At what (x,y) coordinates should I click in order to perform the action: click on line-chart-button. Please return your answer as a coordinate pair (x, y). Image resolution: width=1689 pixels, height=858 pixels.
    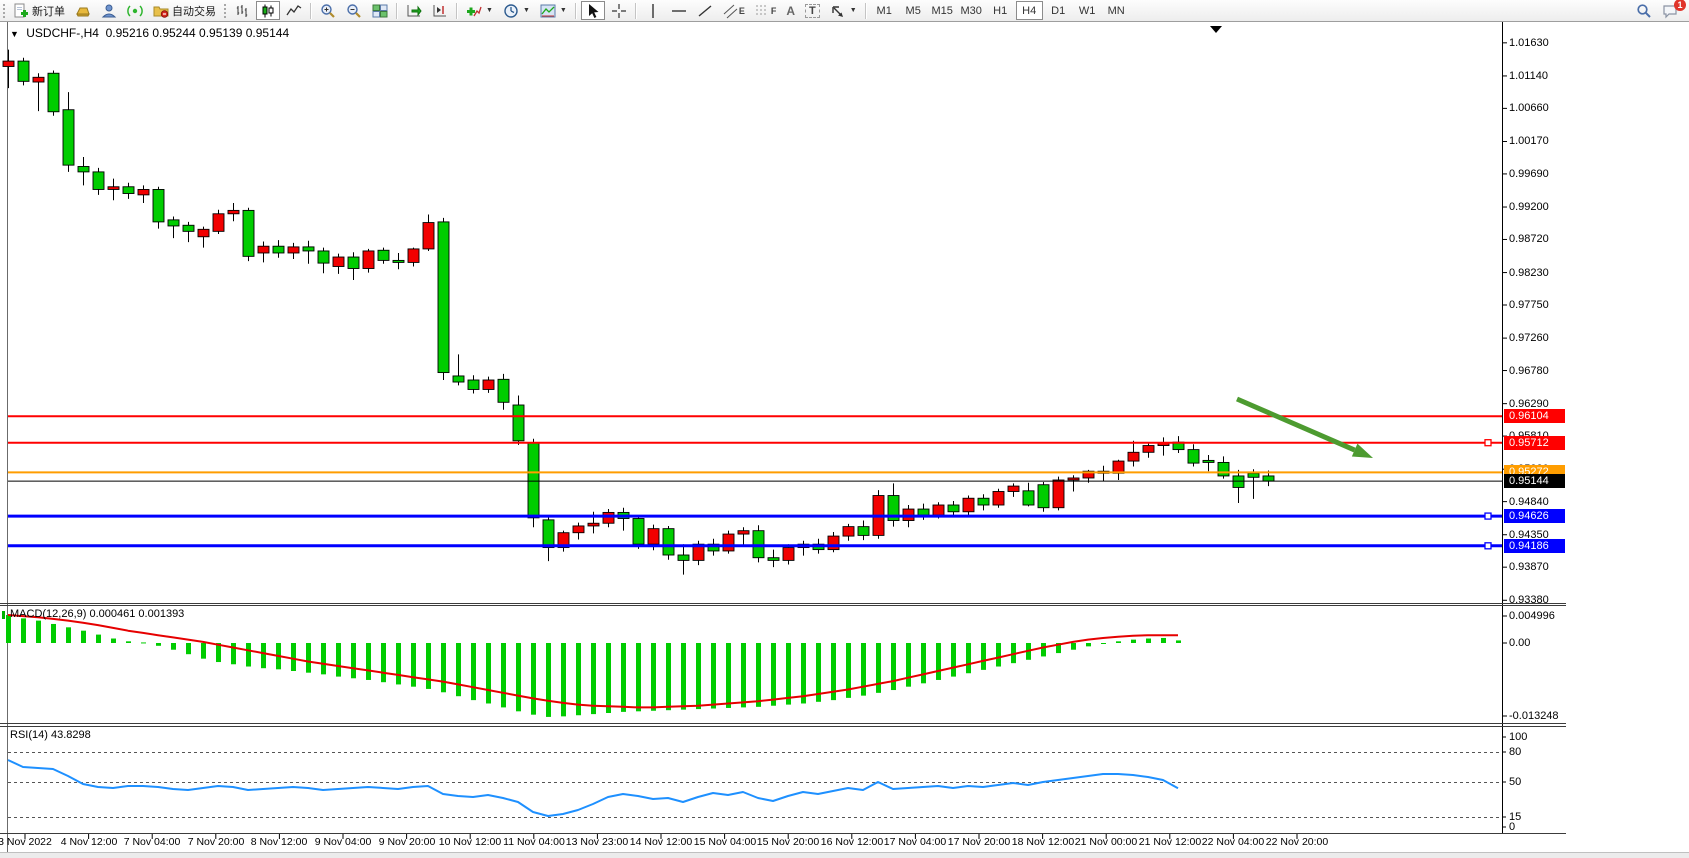
    Looking at the image, I should click on (294, 10).